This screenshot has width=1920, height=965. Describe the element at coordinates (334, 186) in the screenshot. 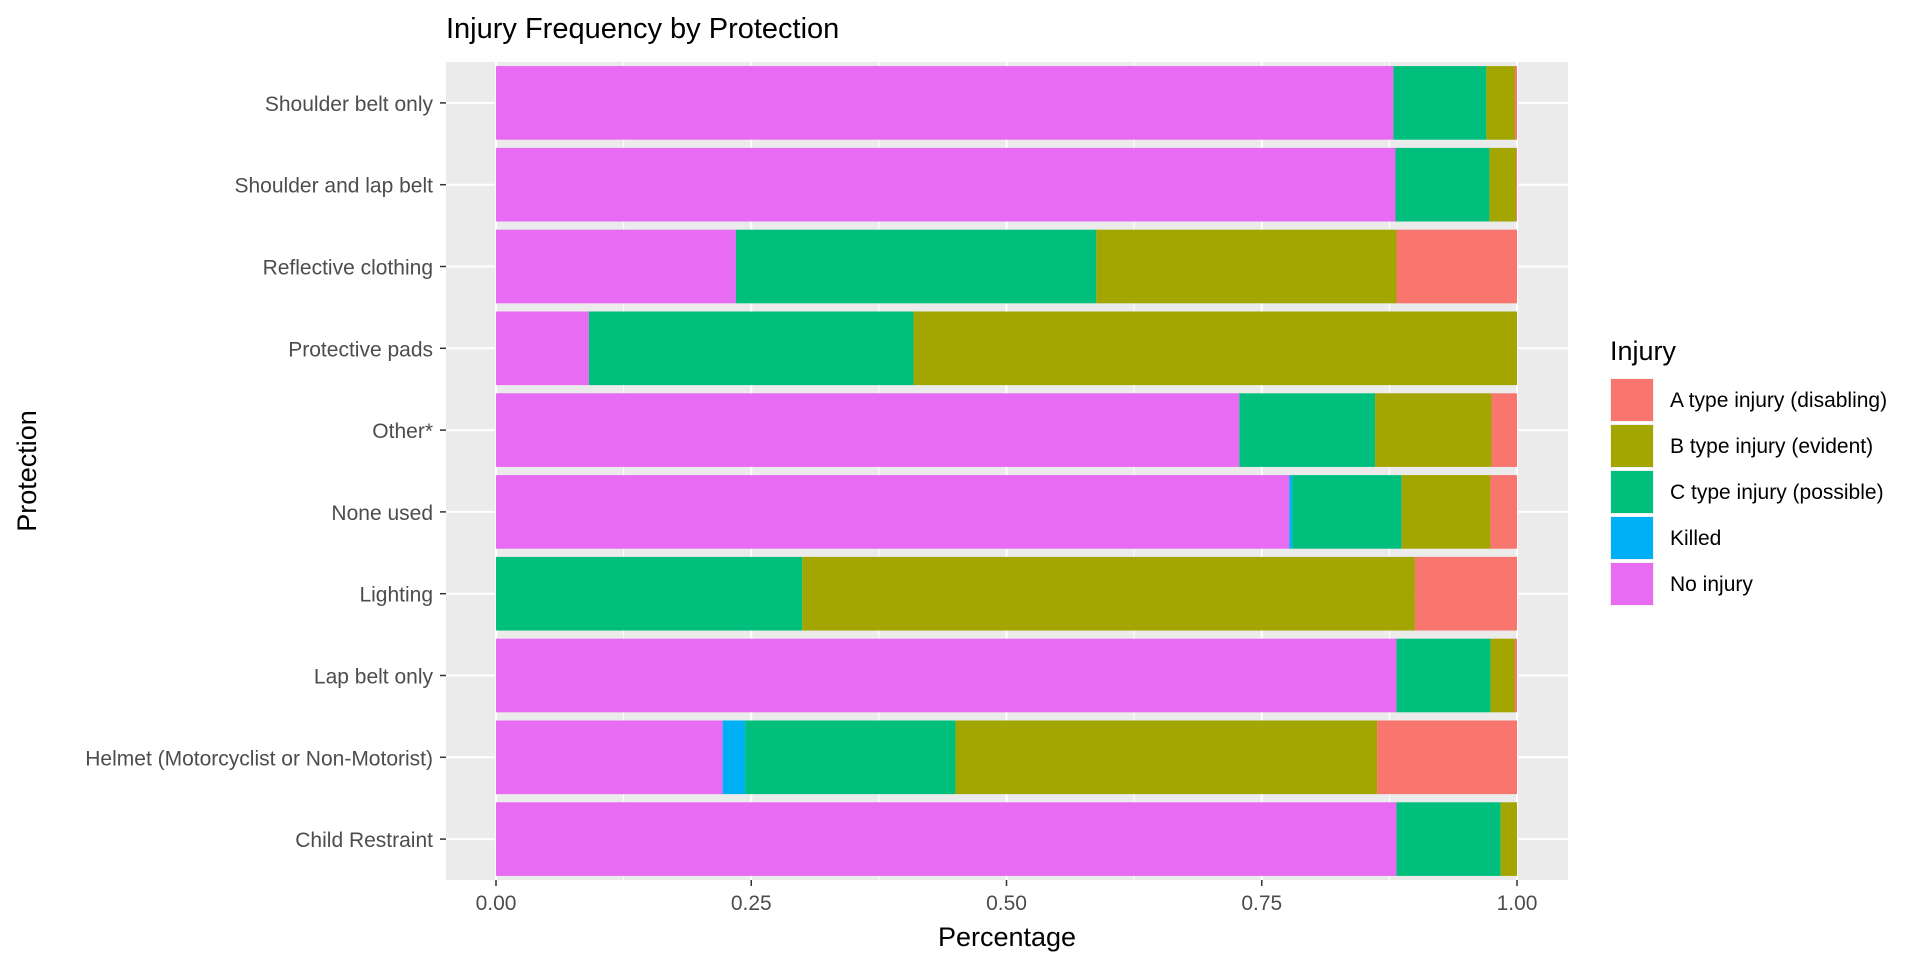

I see `y-tick-label: Shoulder and lap belt` at that location.